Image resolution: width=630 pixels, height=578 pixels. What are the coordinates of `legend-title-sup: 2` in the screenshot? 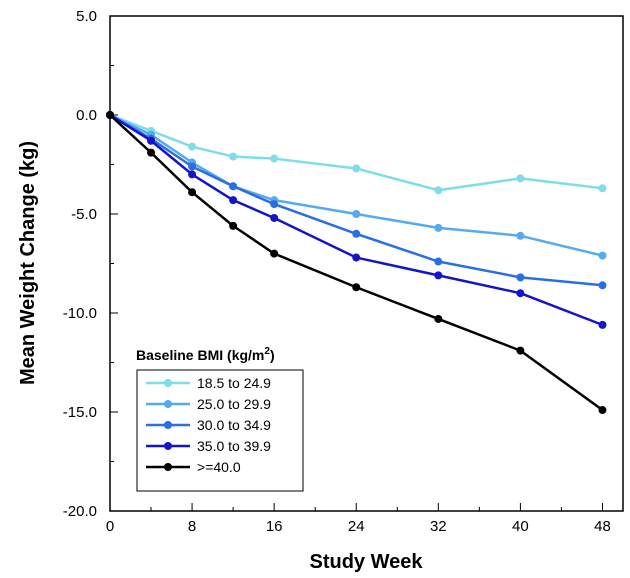 It's located at (267, 351).